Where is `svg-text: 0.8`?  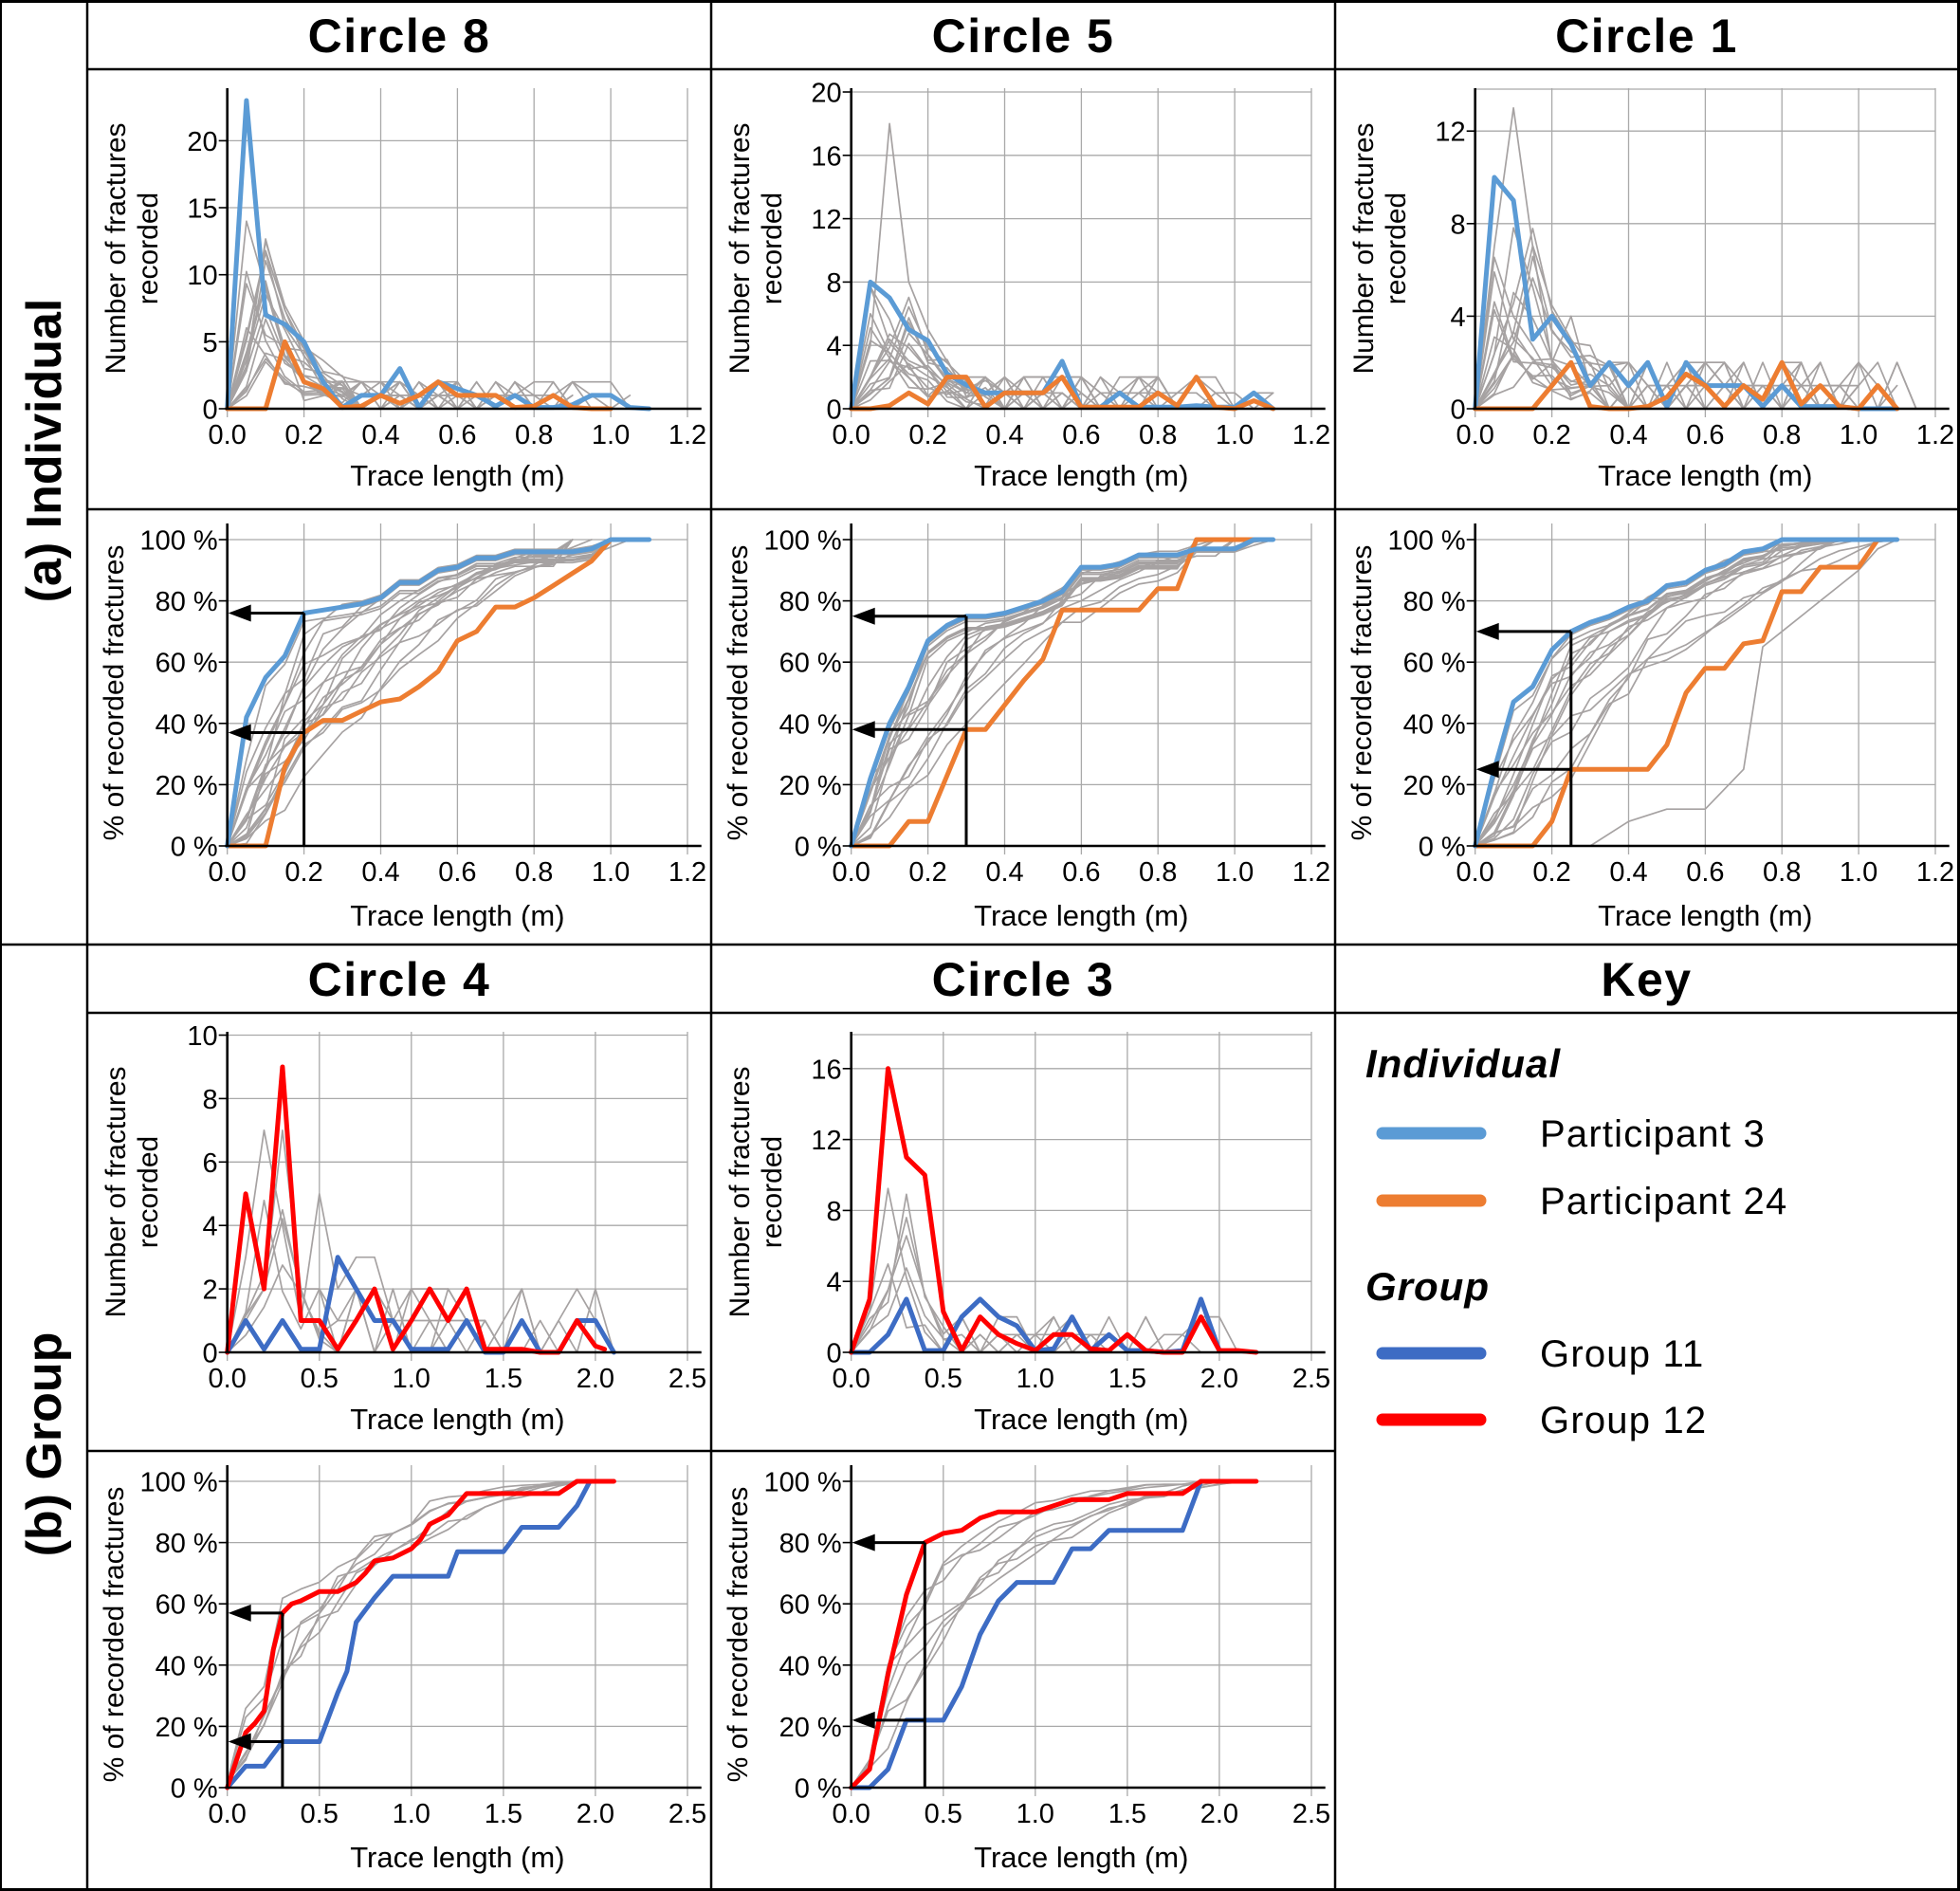 svg-text: 0.8 is located at coordinates (534, 872).